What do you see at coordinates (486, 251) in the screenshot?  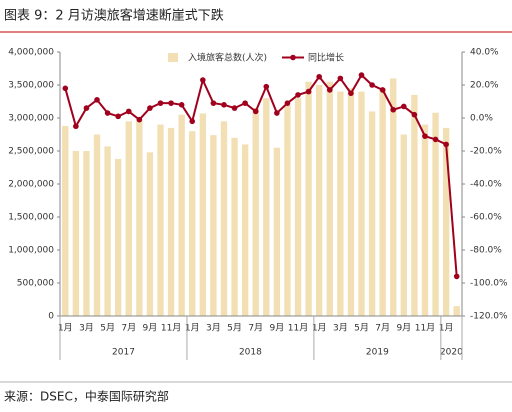 I see `y2-tick-label: -80.0%` at bounding box center [486, 251].